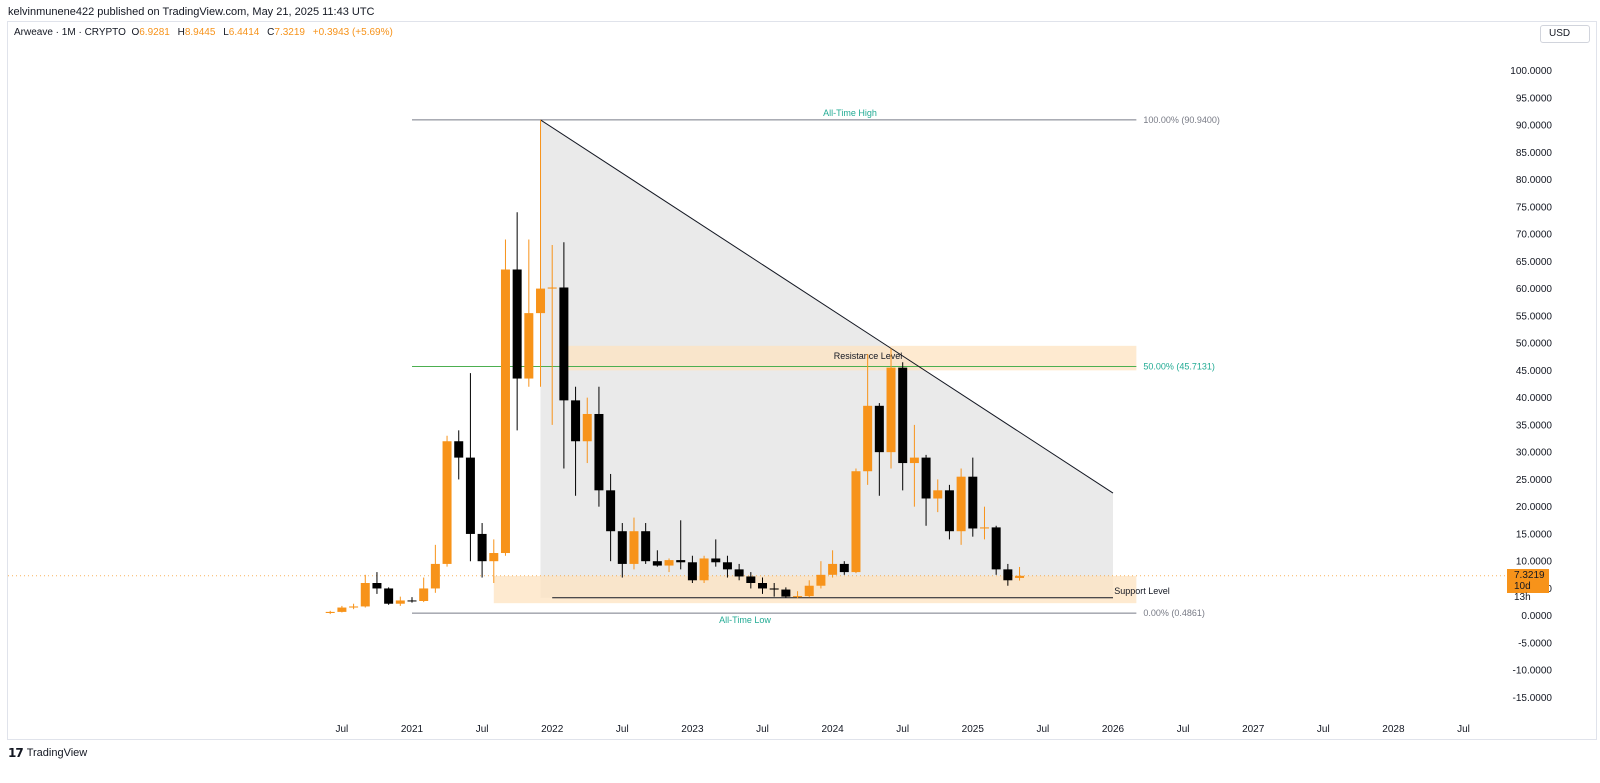 The height and width of the screenshot is (783, 1600). What do you see at coordinates (1535, 643) in the screenshot?
I see `y-axis-tick-label: -5.0000` at bounding box center [1535, 643].